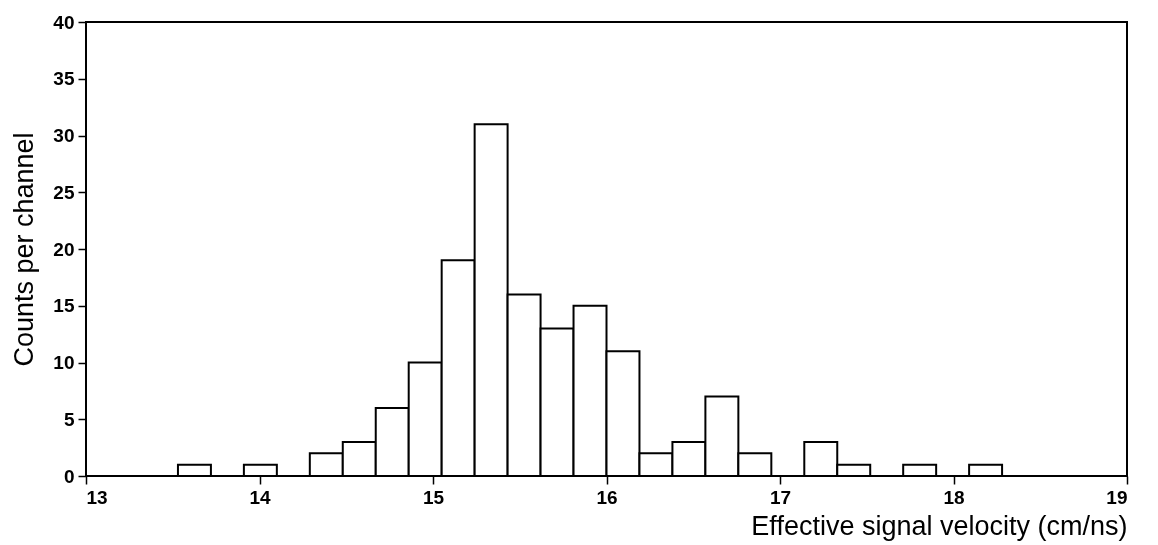 The height and width of the screenshot is (545, 1158). I want to click on x-tick-label: 14, so click(260, 497).